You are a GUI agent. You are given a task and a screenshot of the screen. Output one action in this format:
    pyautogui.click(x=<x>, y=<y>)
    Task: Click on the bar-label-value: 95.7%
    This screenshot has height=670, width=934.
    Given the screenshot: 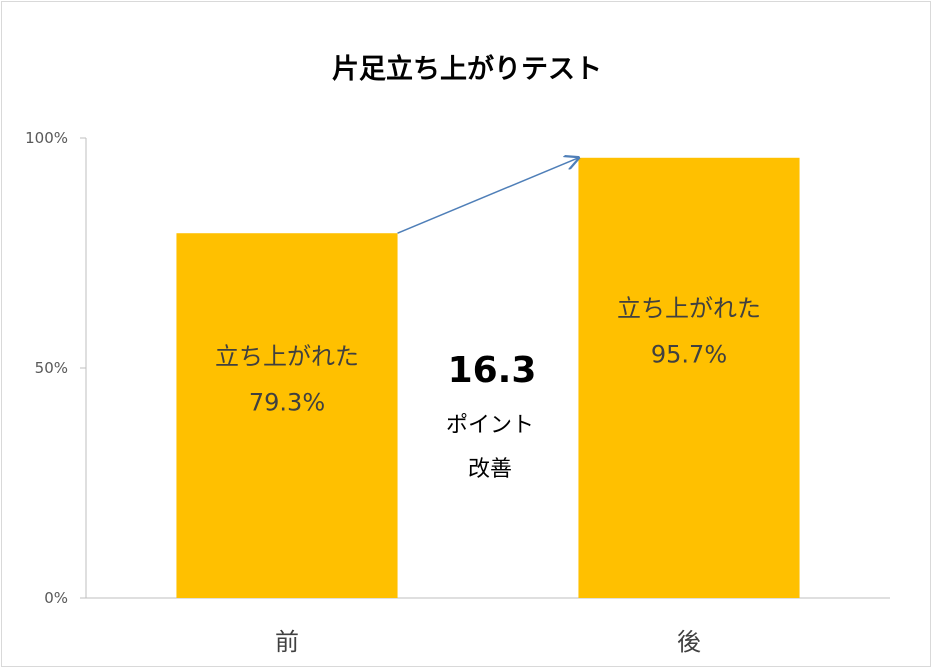 What is the action you would take?
    pyautogui.click(x=689, y=354)
    